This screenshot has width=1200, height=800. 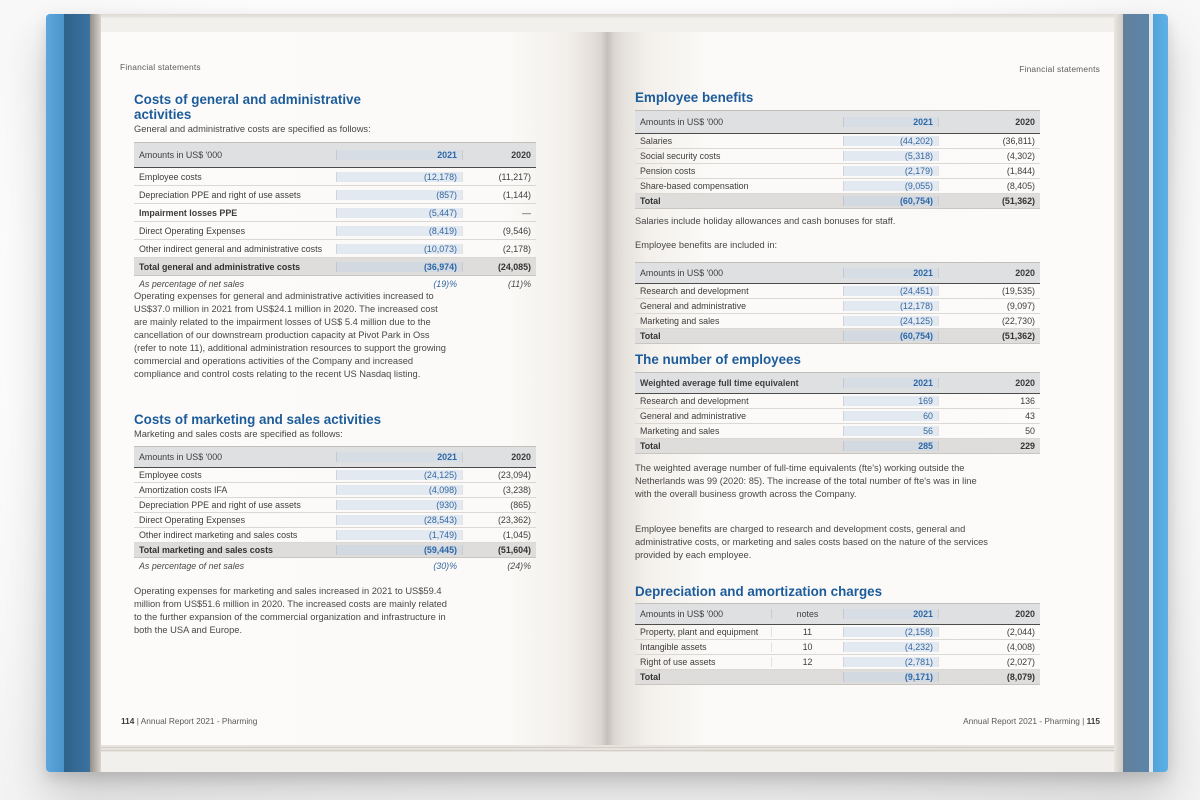 I want to click on value-2020: (11,217), so click(x=499, y=176).